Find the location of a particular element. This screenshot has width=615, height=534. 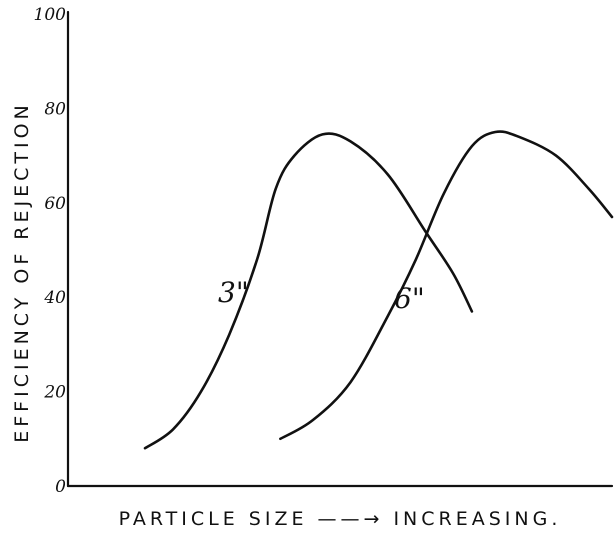

y-tick-labels: 0 20 40 60 80 100 is located at coordinates (50, 251).